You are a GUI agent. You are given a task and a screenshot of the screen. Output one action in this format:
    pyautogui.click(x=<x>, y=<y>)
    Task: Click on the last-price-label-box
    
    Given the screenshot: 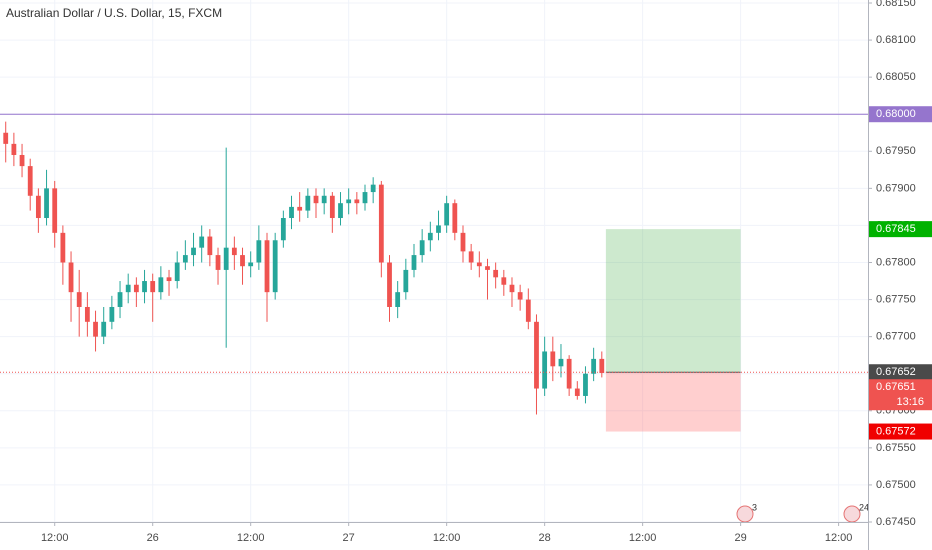 What is the action you would take?
    pyautogui.click(x=900, y=387)
    